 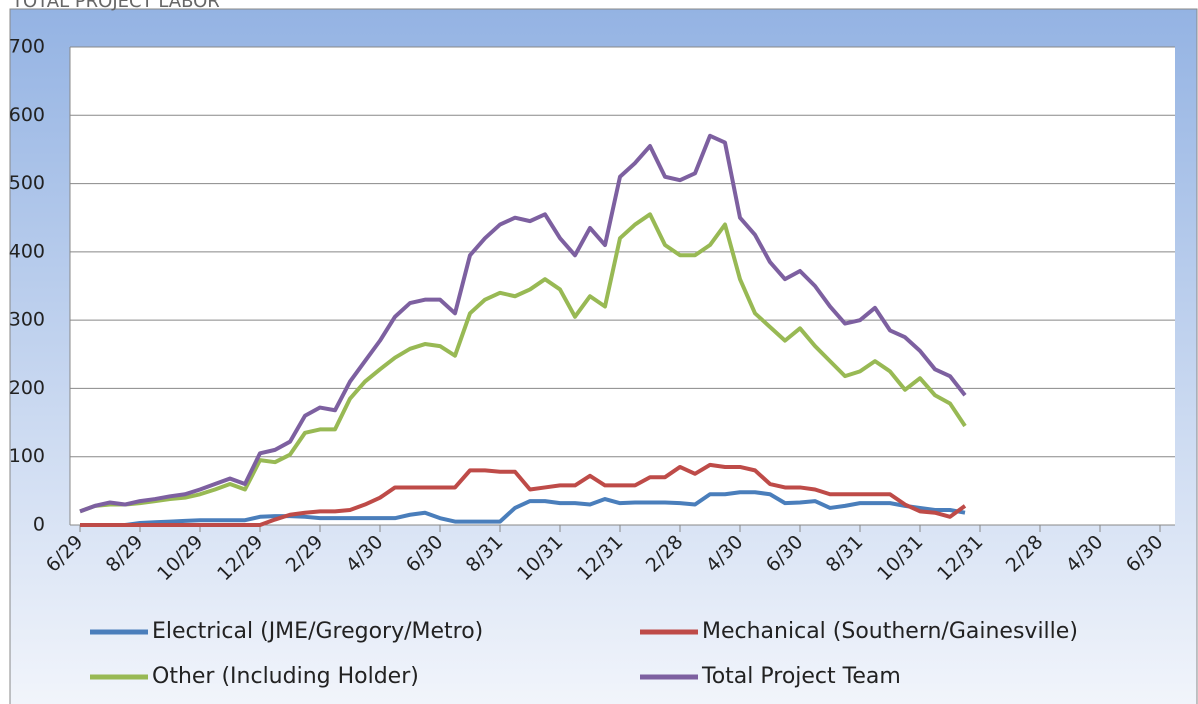 What do you see at coordinates (27, 251) in the screenshot?
I see `y-tick-label: 400` at bounding box center [27, 251].